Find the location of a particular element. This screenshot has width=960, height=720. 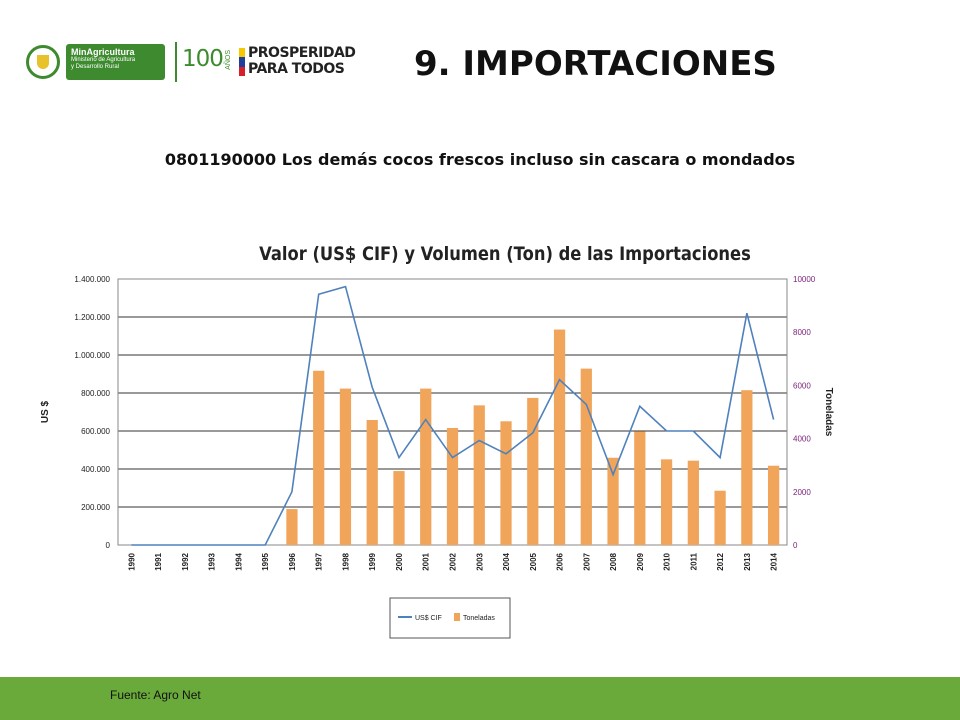

logo-divider is located at coordinates (176, 62).